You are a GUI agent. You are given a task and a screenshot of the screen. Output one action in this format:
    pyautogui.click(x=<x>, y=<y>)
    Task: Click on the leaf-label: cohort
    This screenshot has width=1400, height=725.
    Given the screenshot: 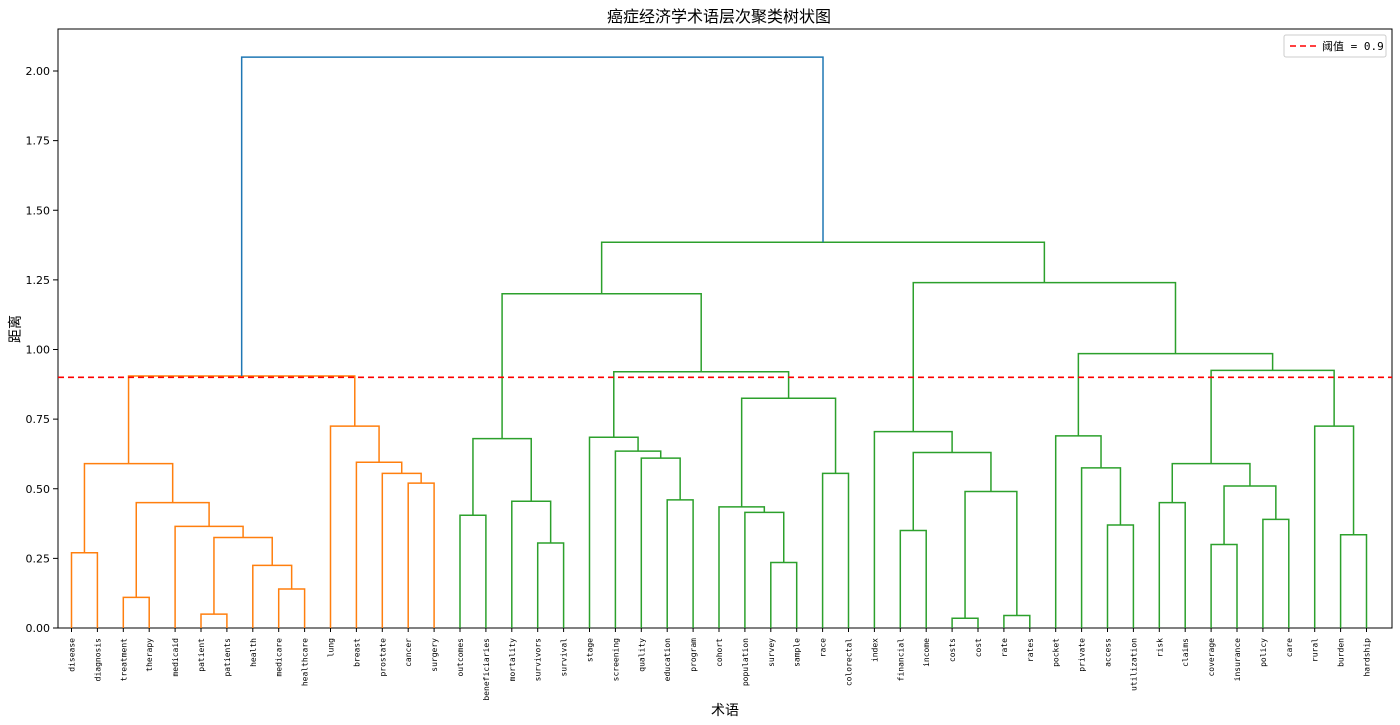 What is the action you would take?
    pyautogui.click(x=719, y=652)
    